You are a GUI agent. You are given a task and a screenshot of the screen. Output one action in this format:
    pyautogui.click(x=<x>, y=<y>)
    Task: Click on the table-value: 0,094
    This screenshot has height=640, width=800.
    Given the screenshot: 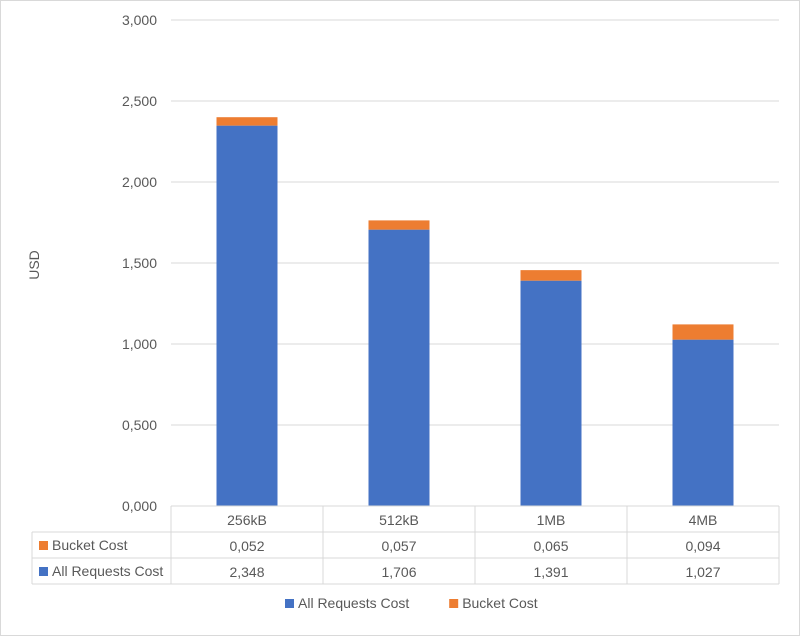 What is the action you would take?
    pyautogui.click(x=702, y=546)
    